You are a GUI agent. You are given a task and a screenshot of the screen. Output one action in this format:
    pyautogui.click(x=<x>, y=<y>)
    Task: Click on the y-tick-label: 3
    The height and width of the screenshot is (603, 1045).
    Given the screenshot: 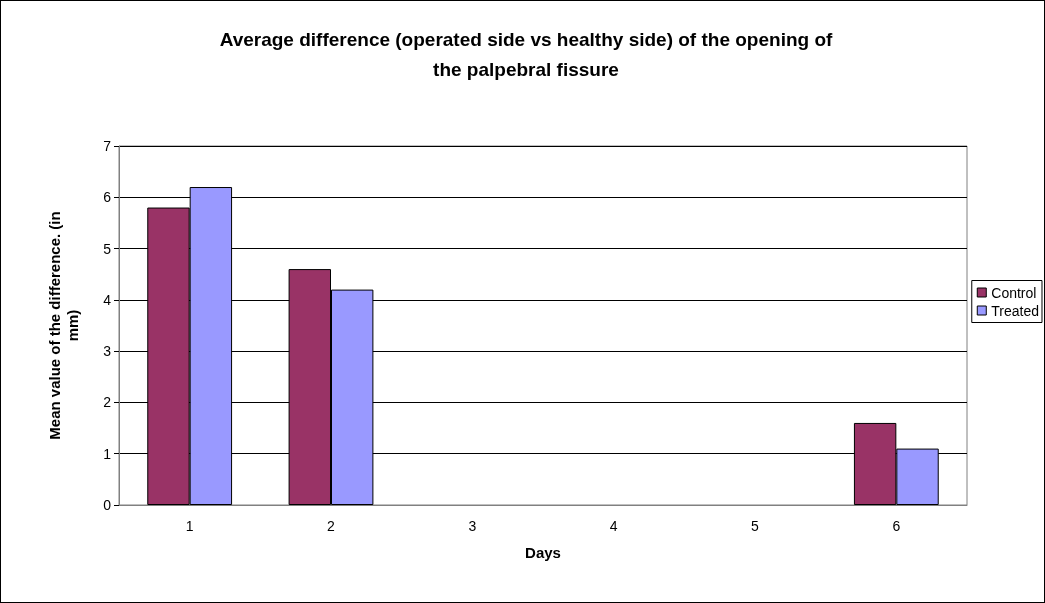 What is the action you would take?
    pyautogui.click(x=107, y=351)
    